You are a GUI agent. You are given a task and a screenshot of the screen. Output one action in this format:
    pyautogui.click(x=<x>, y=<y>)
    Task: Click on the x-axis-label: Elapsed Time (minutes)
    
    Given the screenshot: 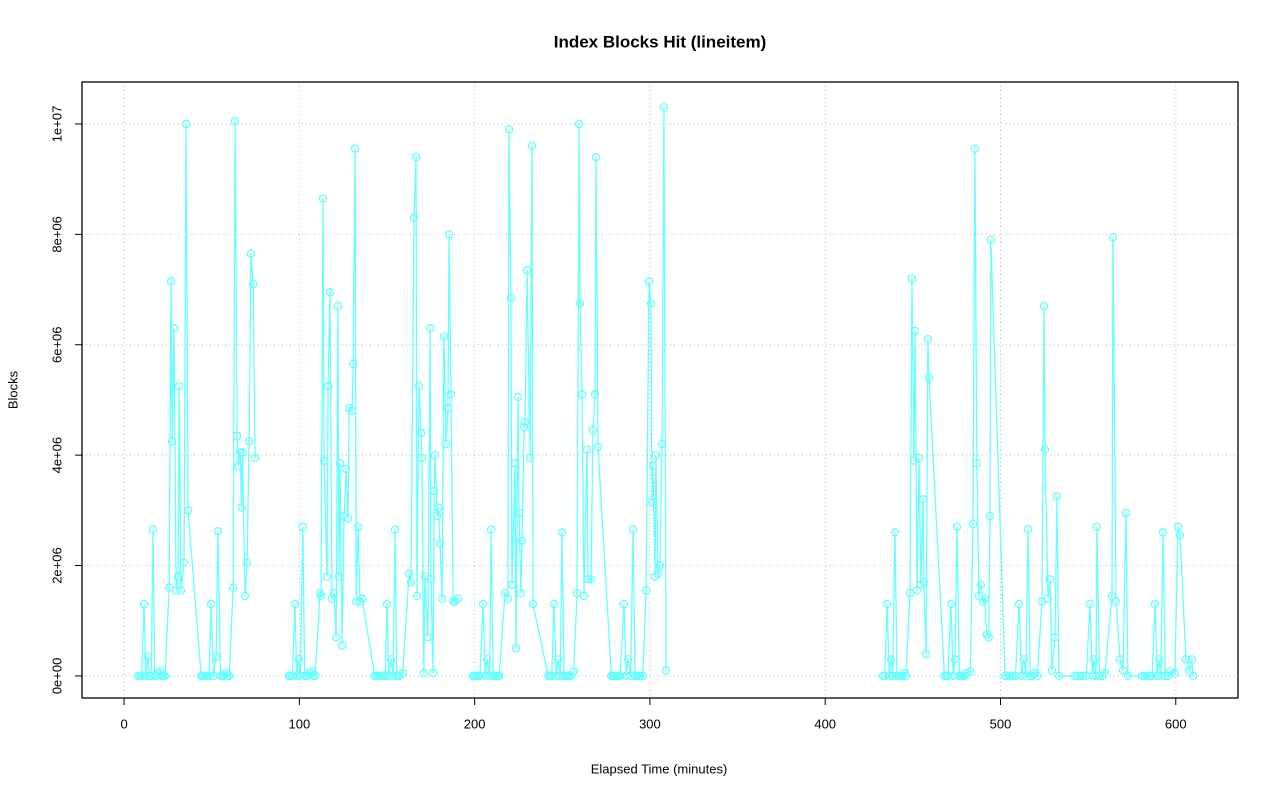 What is the action you would take?
    pyautogui.click(x=659, y=768)
    